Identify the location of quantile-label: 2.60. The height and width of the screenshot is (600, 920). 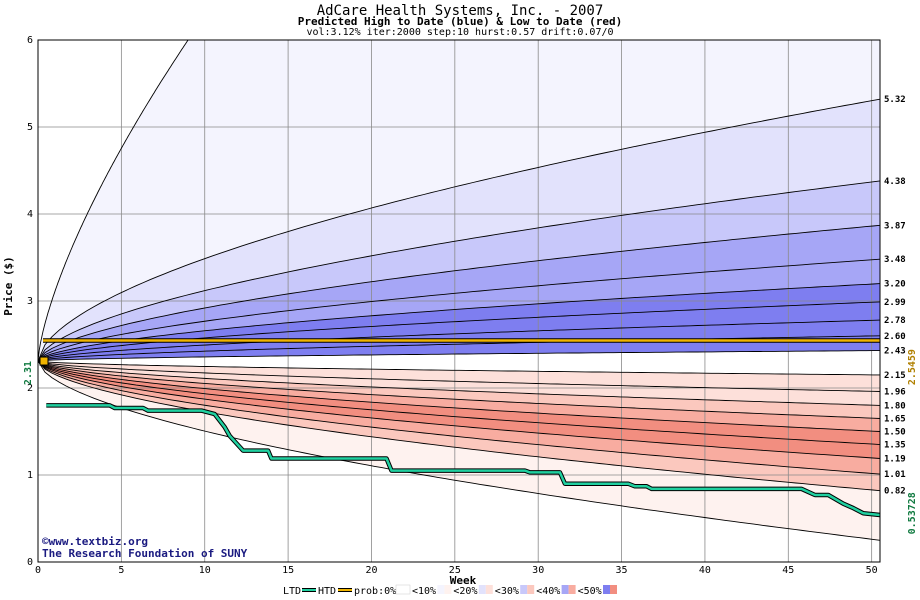
(895, 337).